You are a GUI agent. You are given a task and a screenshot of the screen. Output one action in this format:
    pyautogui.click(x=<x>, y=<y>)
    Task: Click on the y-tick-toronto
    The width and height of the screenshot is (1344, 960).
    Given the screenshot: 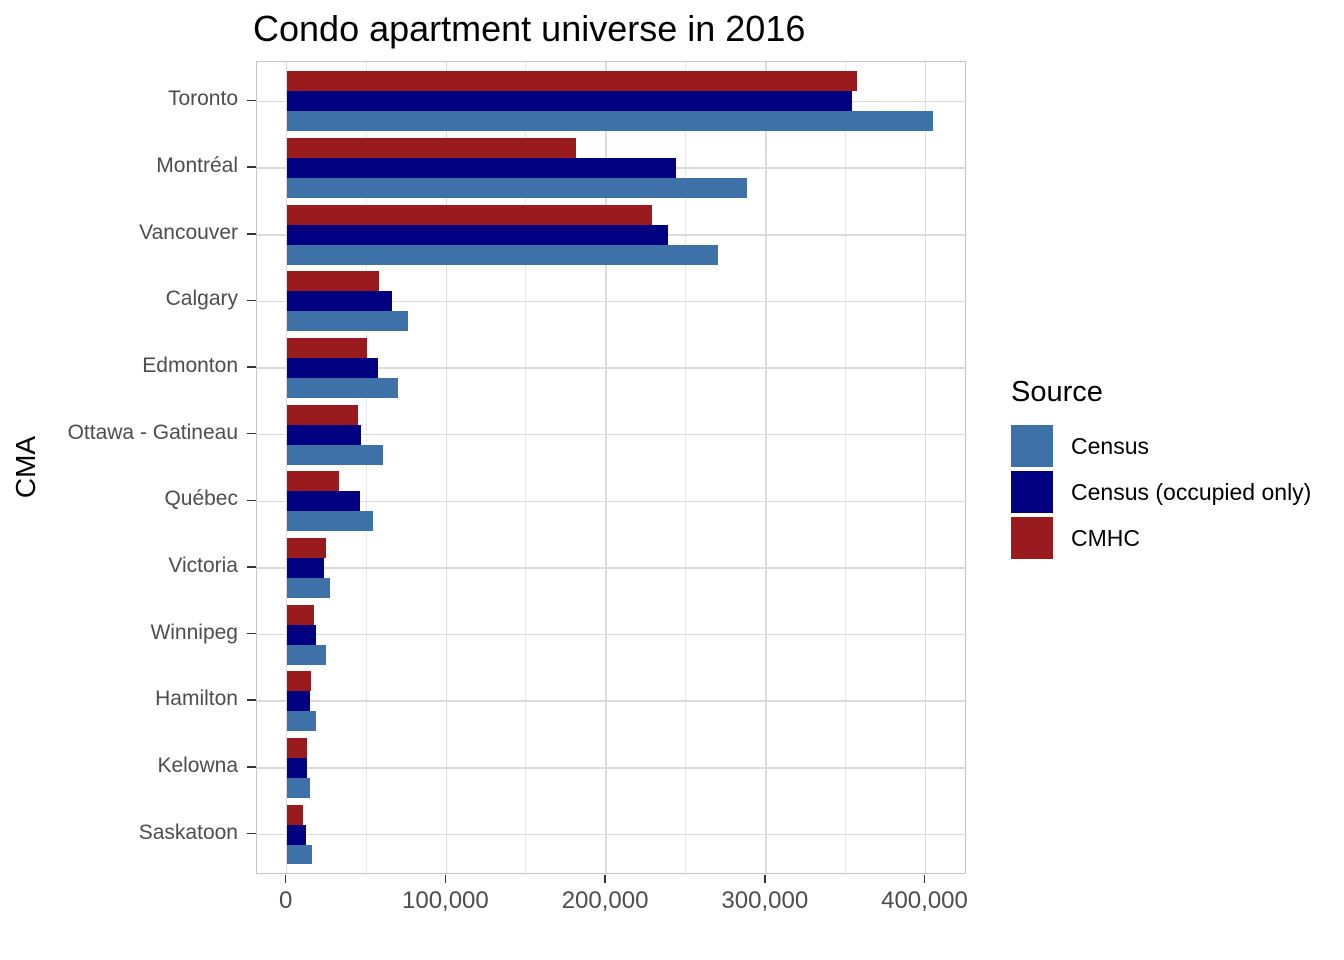 What is the action you would take?
    pyautogui.click(x=251, y=100)
    